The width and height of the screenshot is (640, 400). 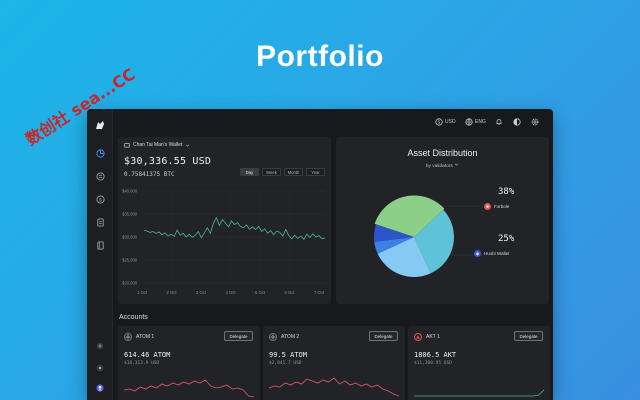 I want to click on settings-button, so click(x=535, y=122).